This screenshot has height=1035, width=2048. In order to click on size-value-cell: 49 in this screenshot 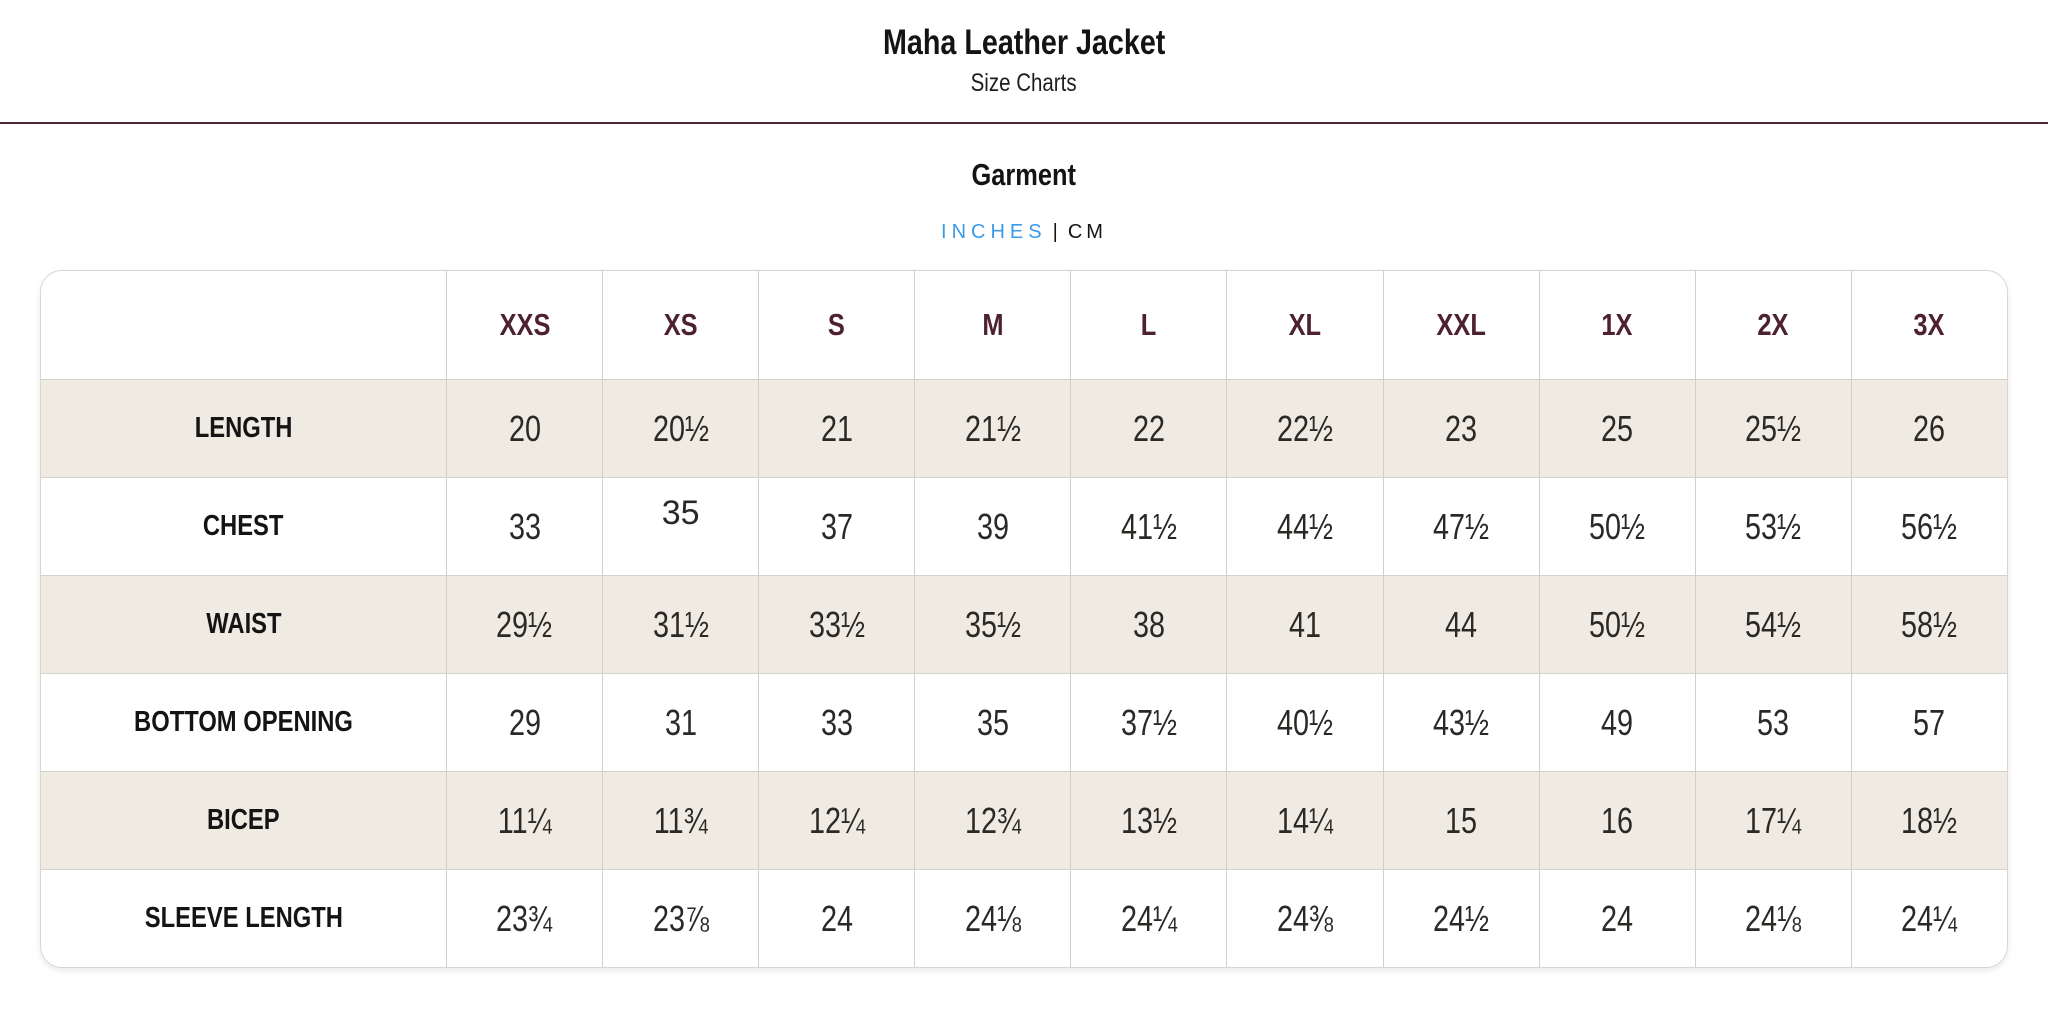, I will do `click(1616, 722)`.